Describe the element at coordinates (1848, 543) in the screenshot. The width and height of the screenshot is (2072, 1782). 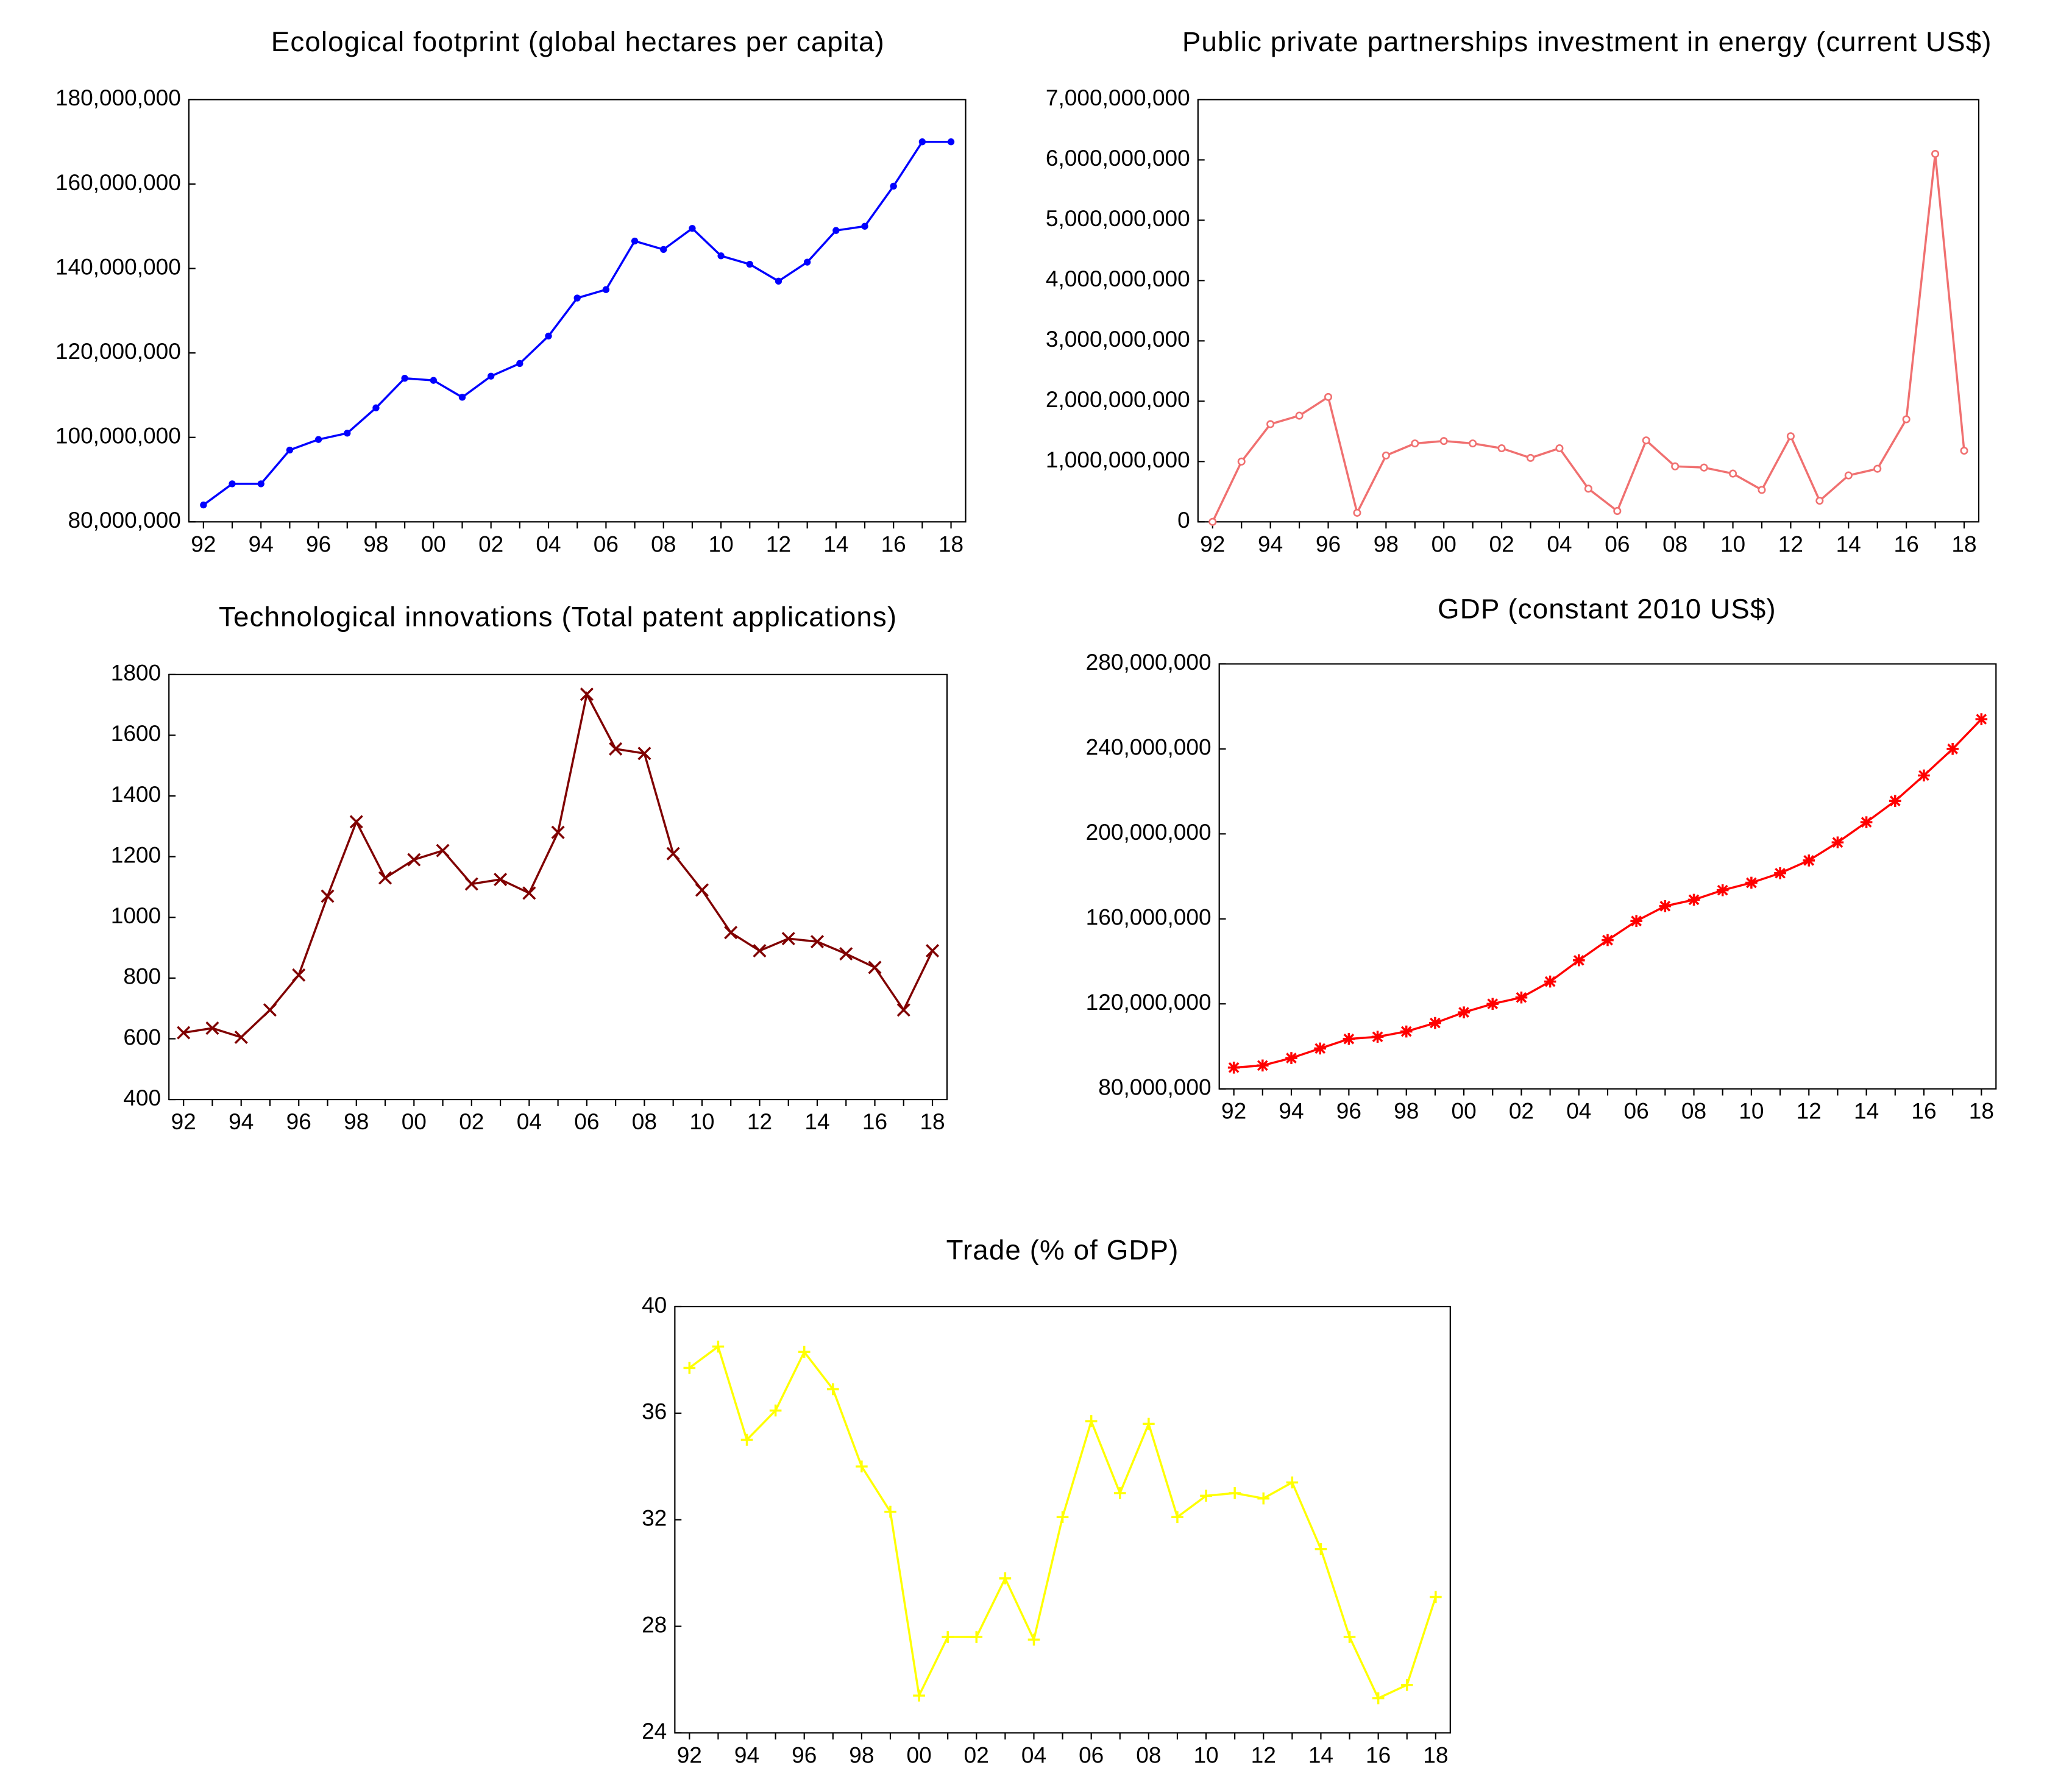
I see `x-tick-label: 14` at that location.